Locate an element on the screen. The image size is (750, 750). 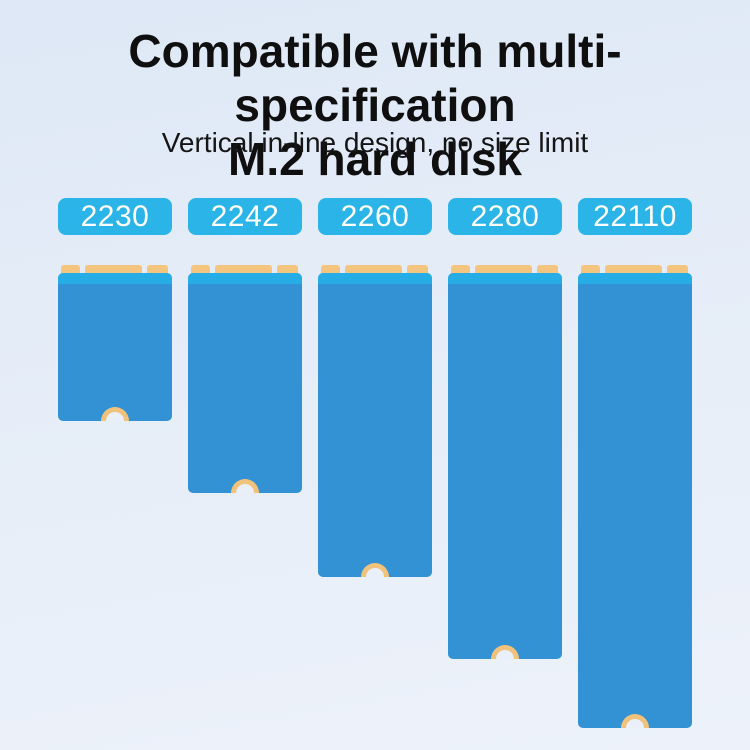
ssd-column-22110: 22110 is located at coordinates (635, 463).